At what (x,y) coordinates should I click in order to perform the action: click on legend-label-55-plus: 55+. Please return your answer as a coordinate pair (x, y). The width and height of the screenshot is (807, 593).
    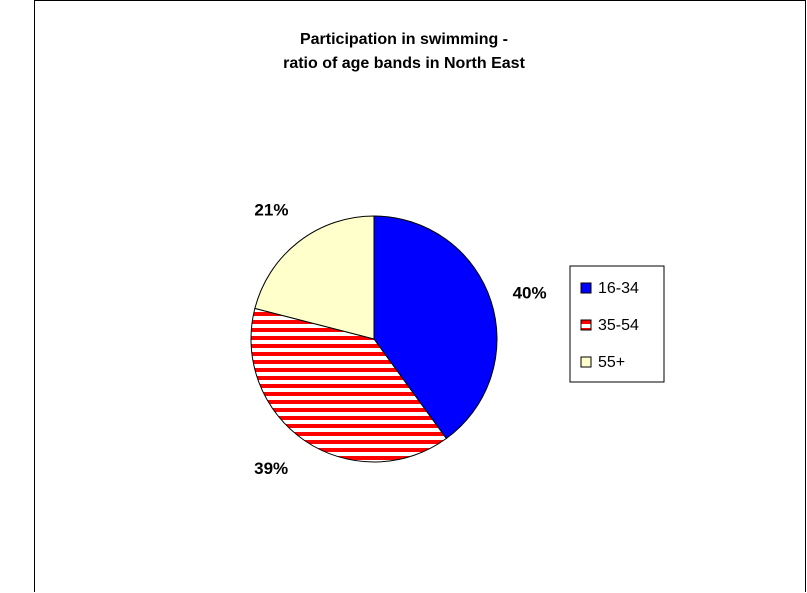
    Looking at the image, I should click on (611, 362).